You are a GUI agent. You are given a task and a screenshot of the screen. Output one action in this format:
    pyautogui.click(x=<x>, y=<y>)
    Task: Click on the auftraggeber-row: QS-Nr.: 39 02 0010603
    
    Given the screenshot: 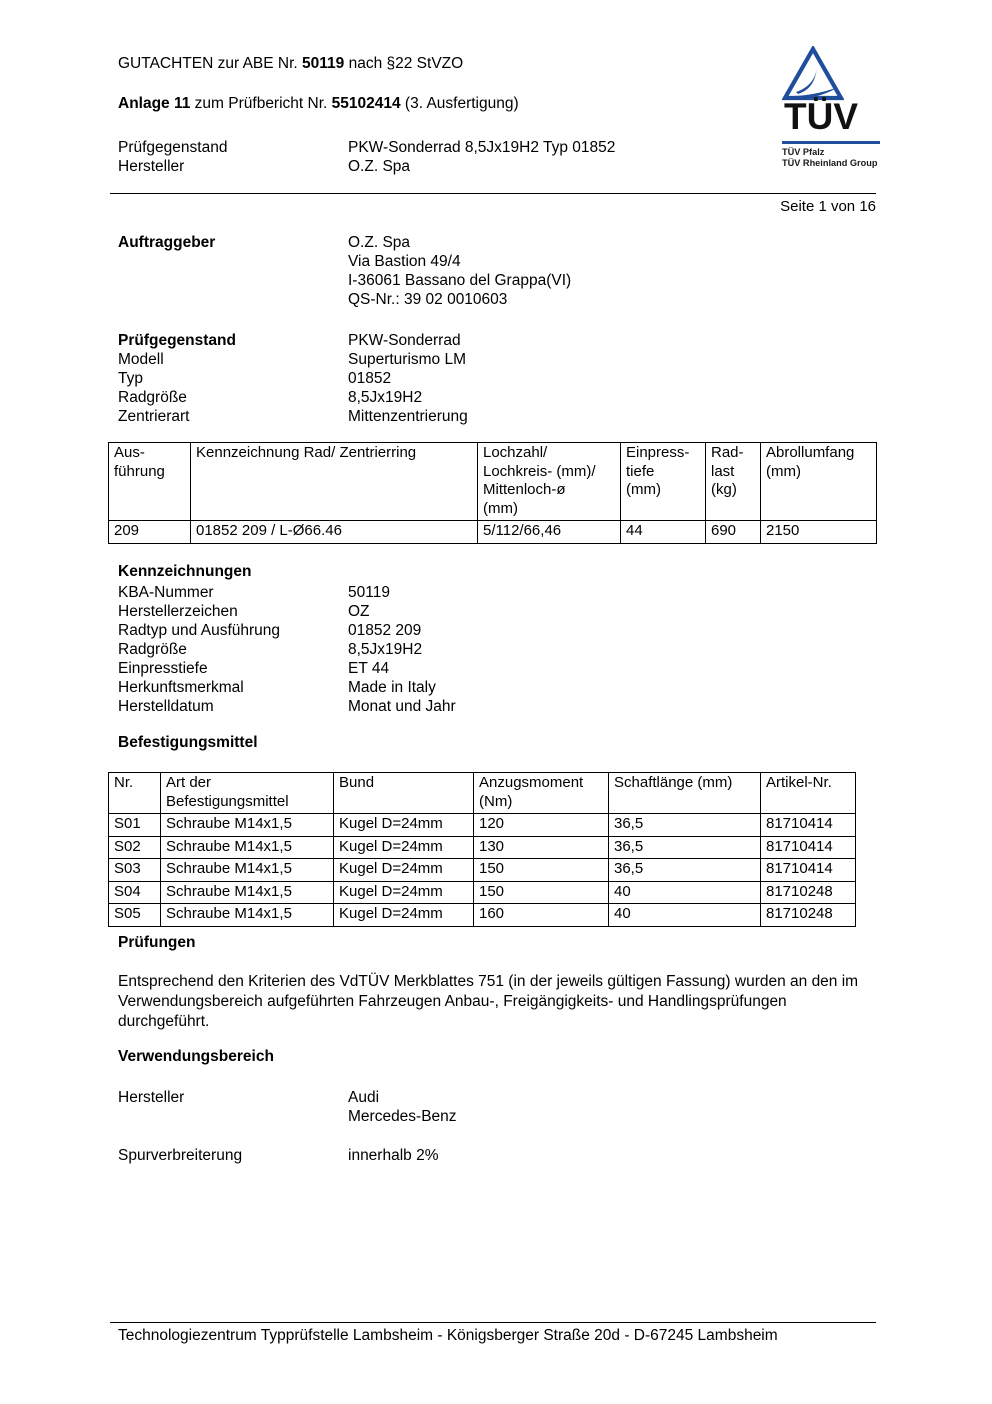 What is the action you would take?
    pyautogui.click(x=468, y=299)
    